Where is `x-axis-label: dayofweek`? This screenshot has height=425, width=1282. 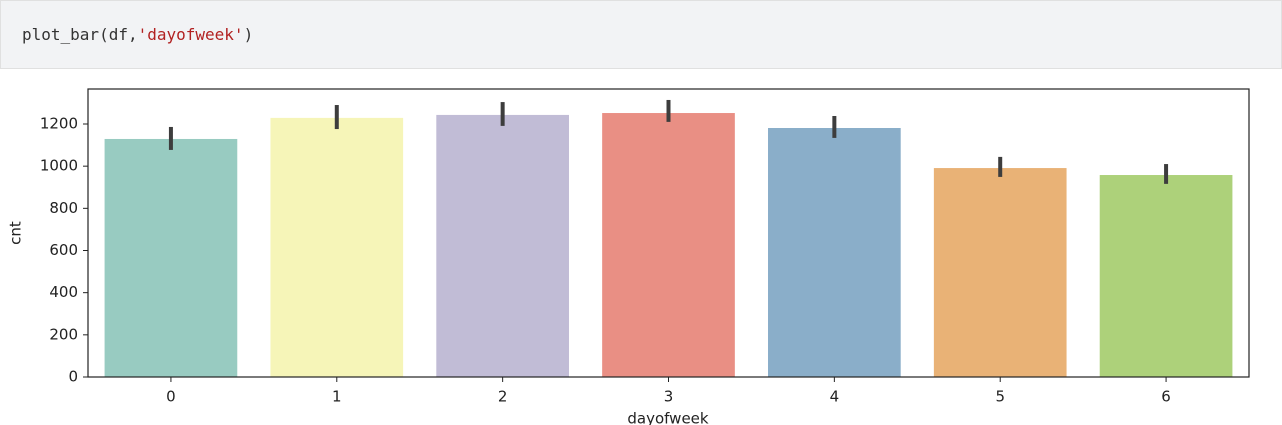 x-axis-label: dayofweek is located at coordinates (668, 417).